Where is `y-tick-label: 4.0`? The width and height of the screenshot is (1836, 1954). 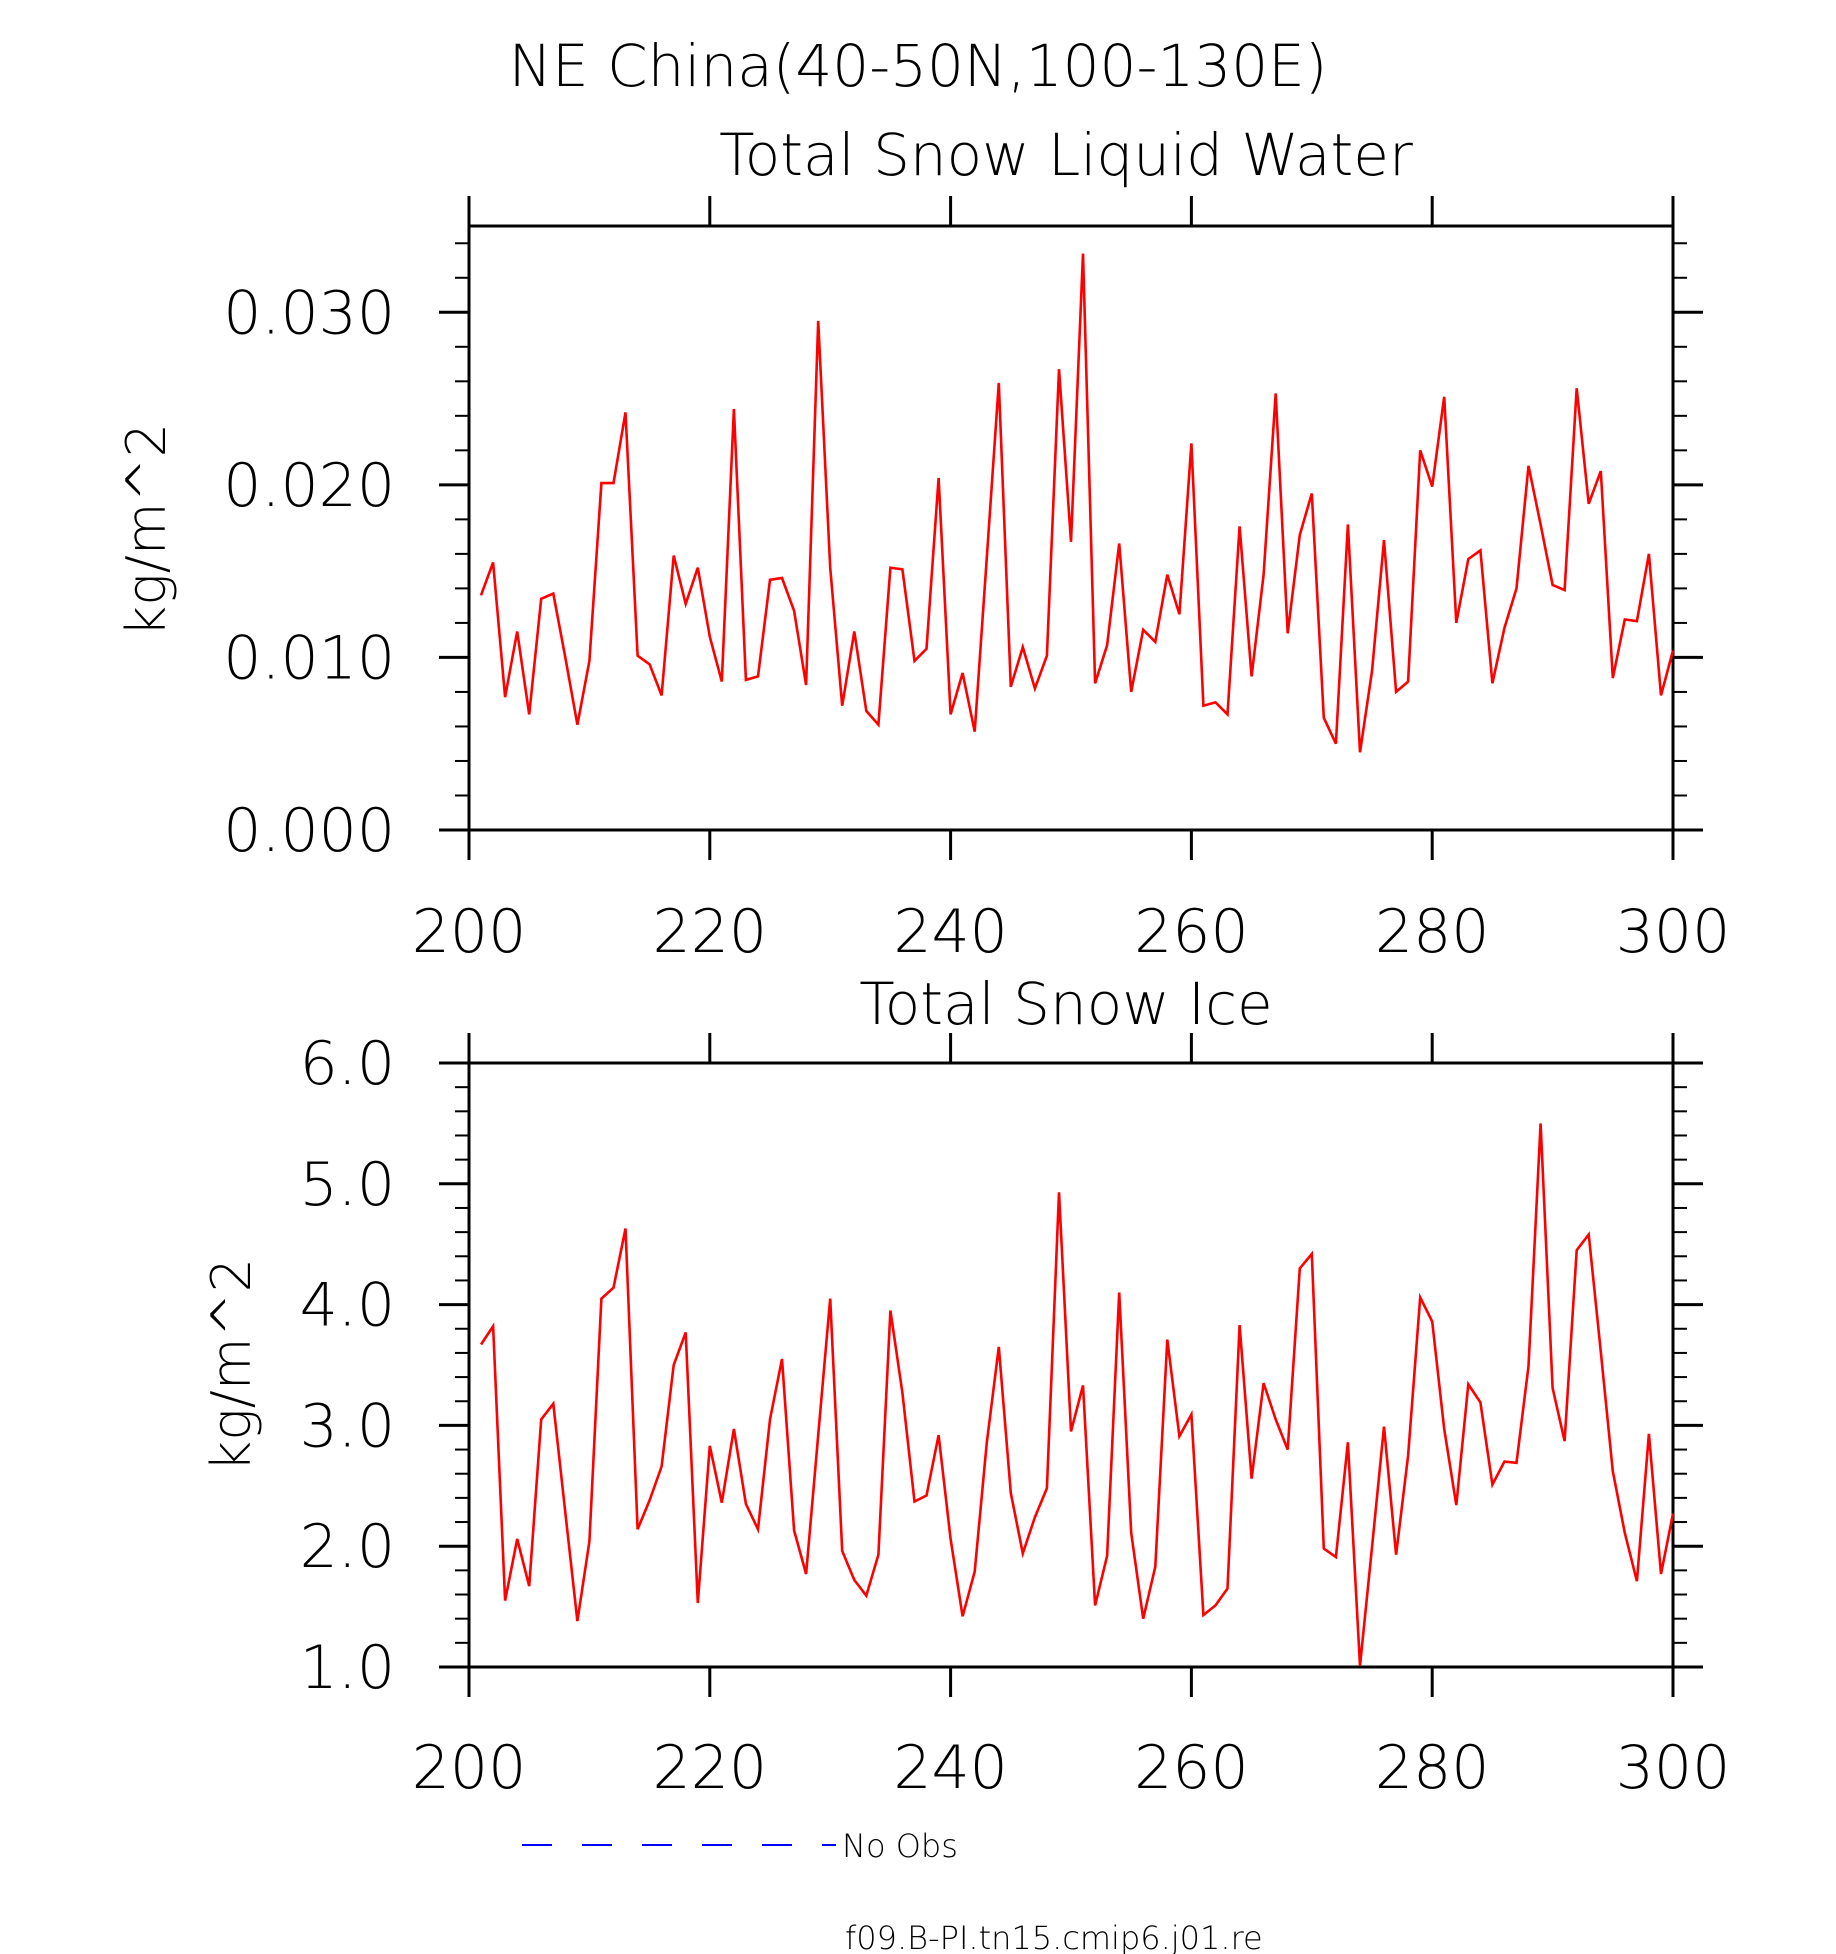
y-tick-label: 4.0 is located at coordinates (347, 1306).